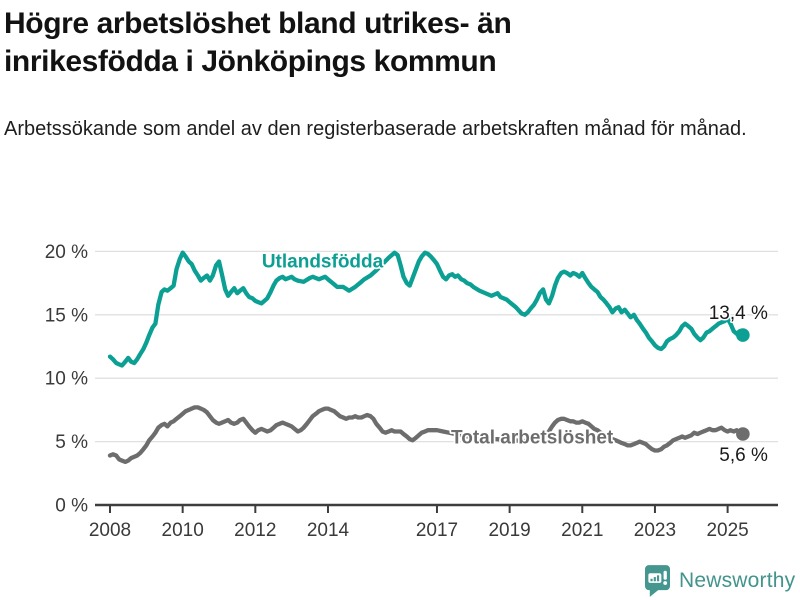  What do you see at coordinates (743, 455) in the screenshot?
I see `end-value-label-1: 5,6 %` at bounding box center [743, 455].